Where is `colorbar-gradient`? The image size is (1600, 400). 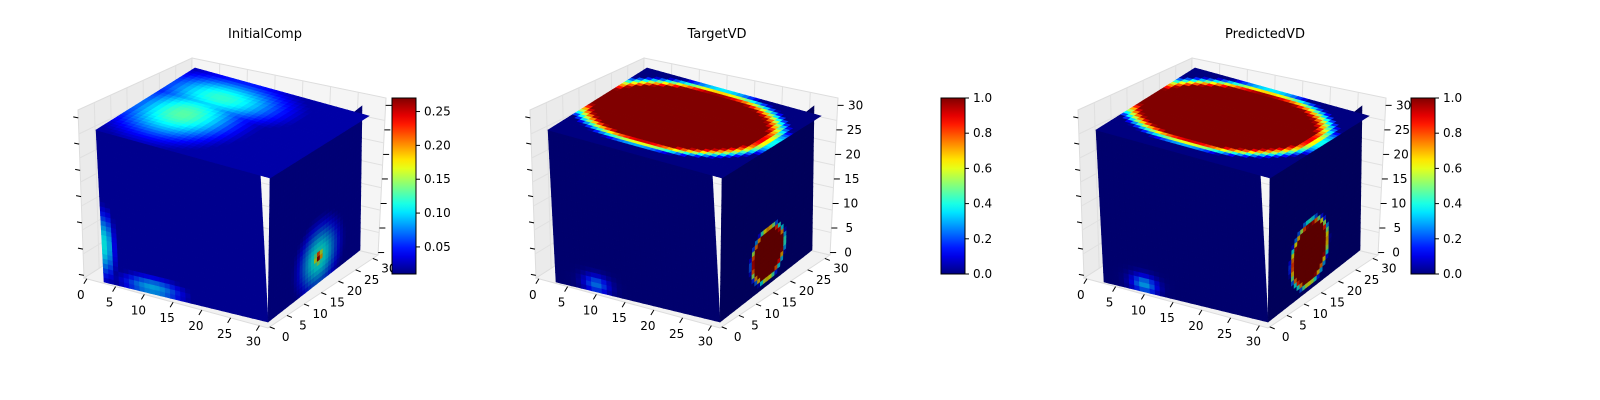 colorbar-gradient is located at coordinates (953, 186).